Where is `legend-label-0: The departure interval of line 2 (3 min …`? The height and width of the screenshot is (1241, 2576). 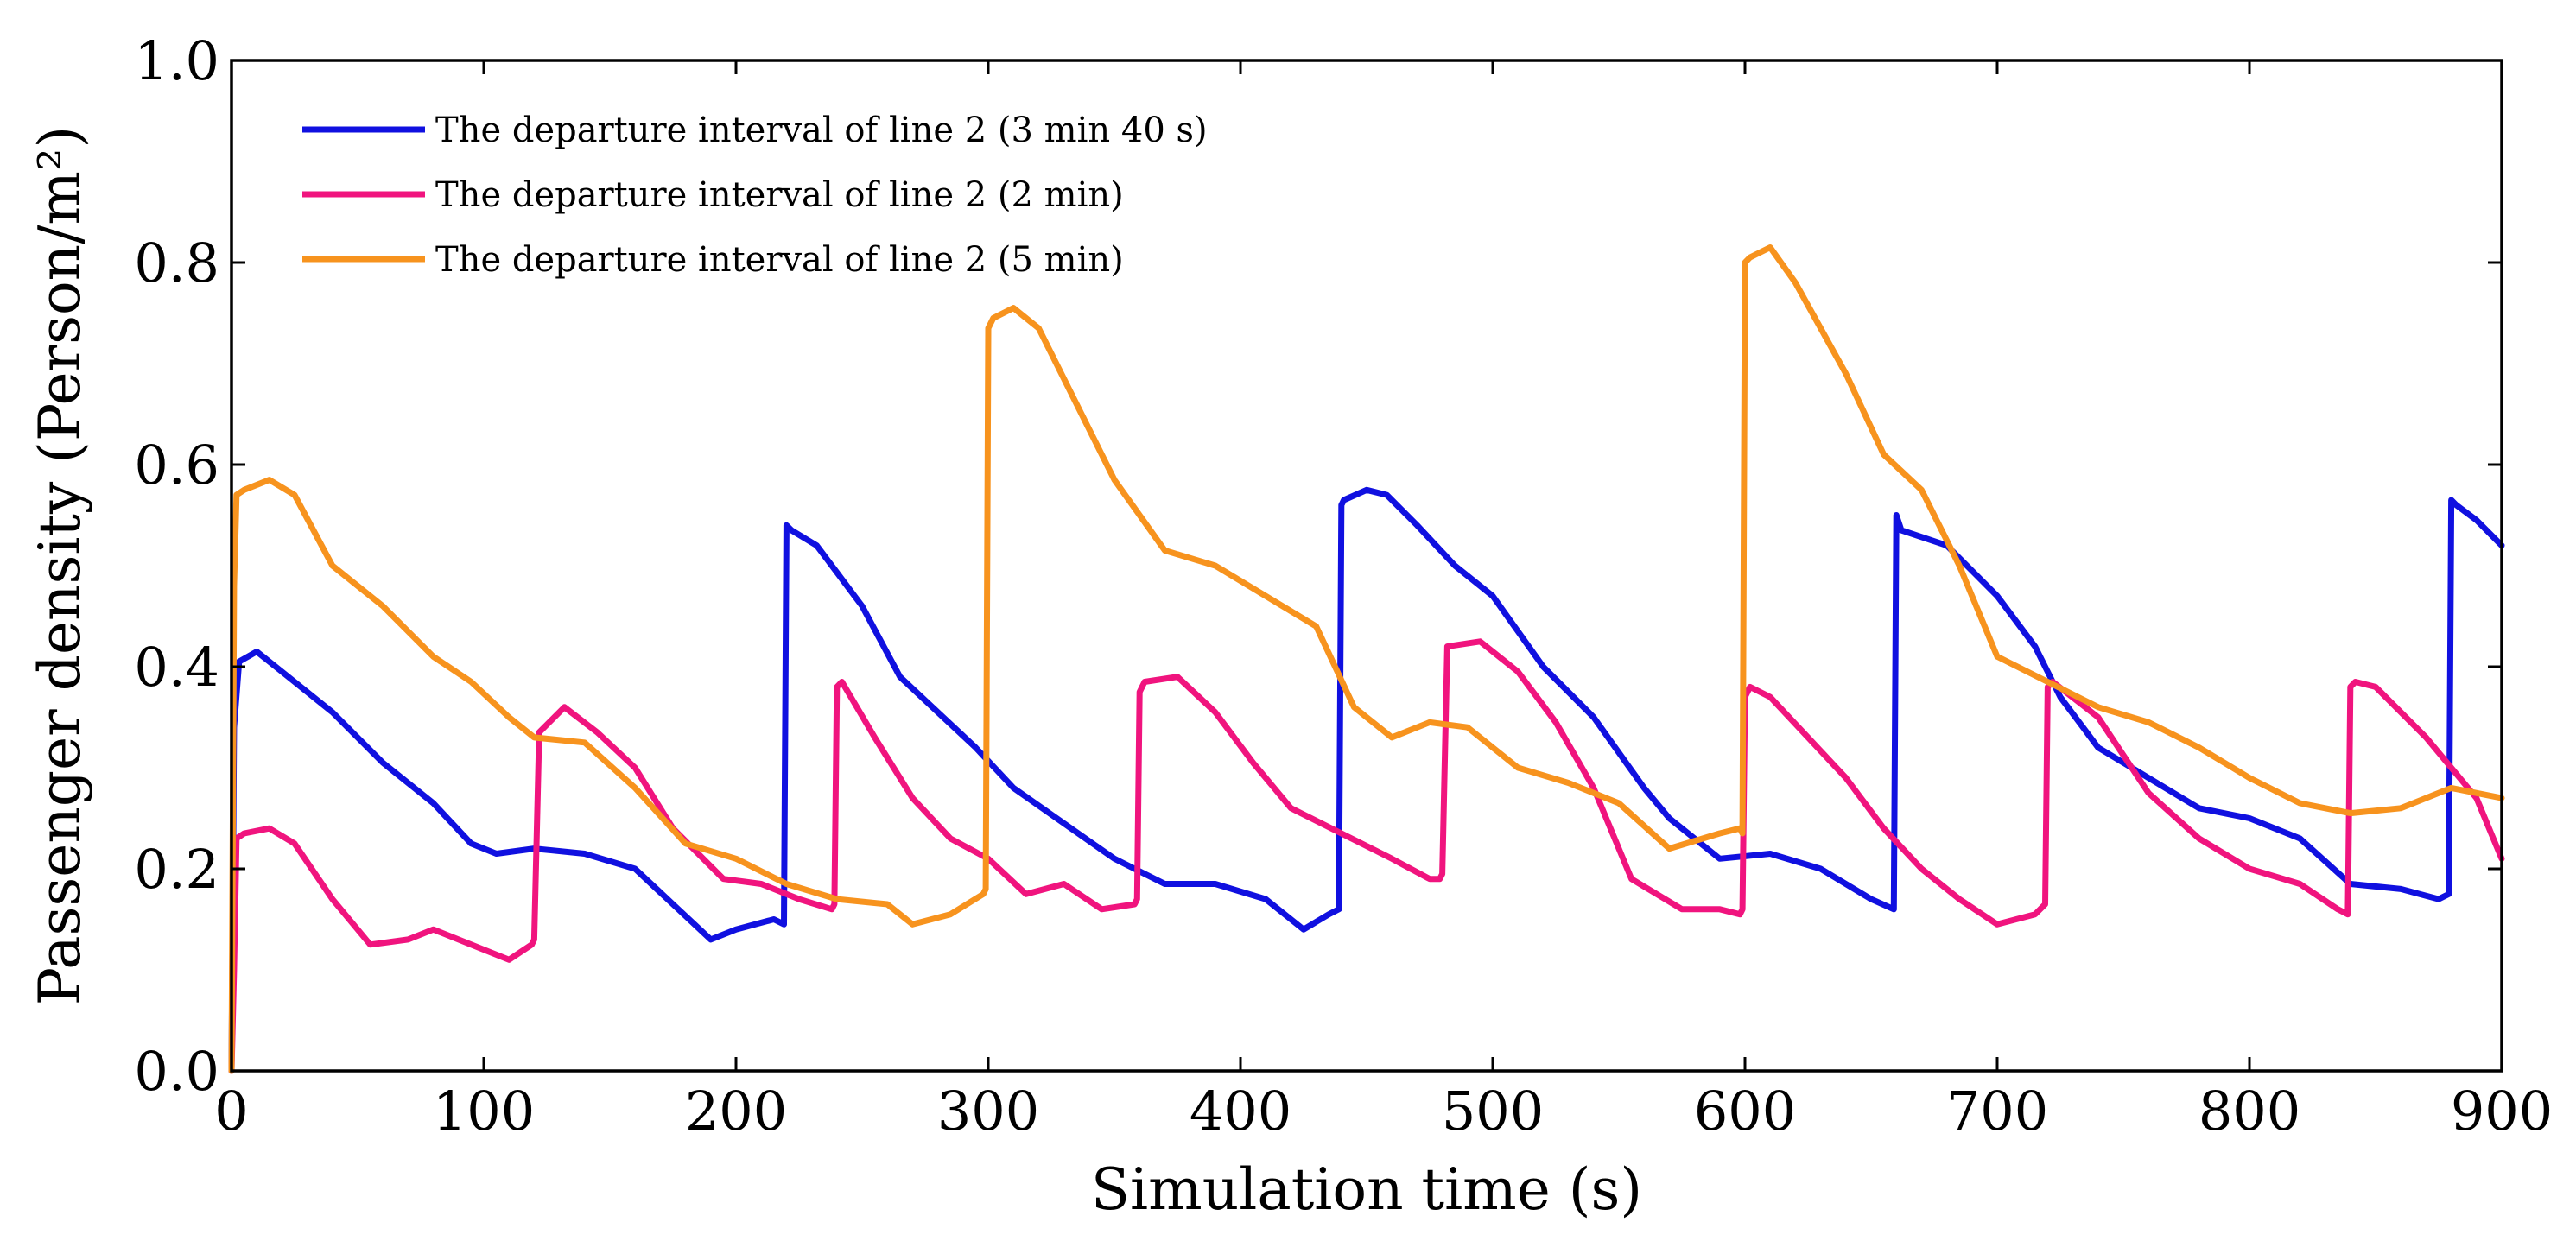 legend-label-0: The departure interval of line 2 (3 min … is located at coordinates (821, 130).